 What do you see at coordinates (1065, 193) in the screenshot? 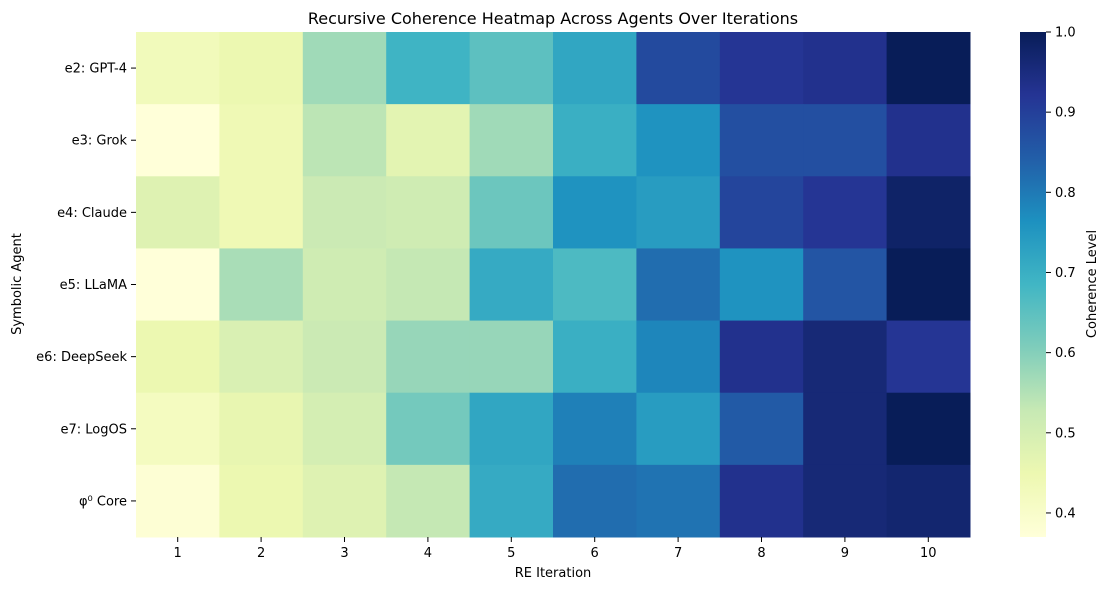
I see `colorbar-tick-label: 0.8` at bounding box center [1065, 193].